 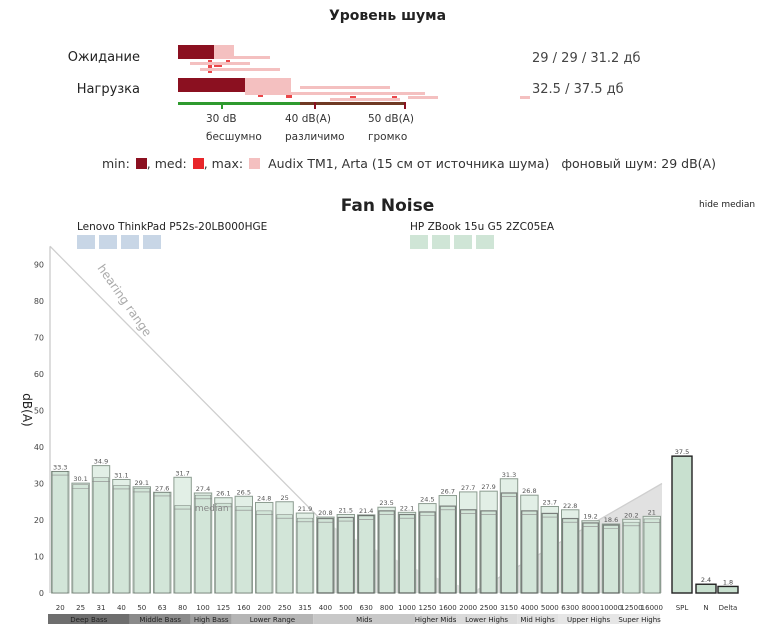 What do you see at coordinates (611, 520) in the screenshot?
I see `bar-value-label: 18.6` at bounding box center [611, 520].